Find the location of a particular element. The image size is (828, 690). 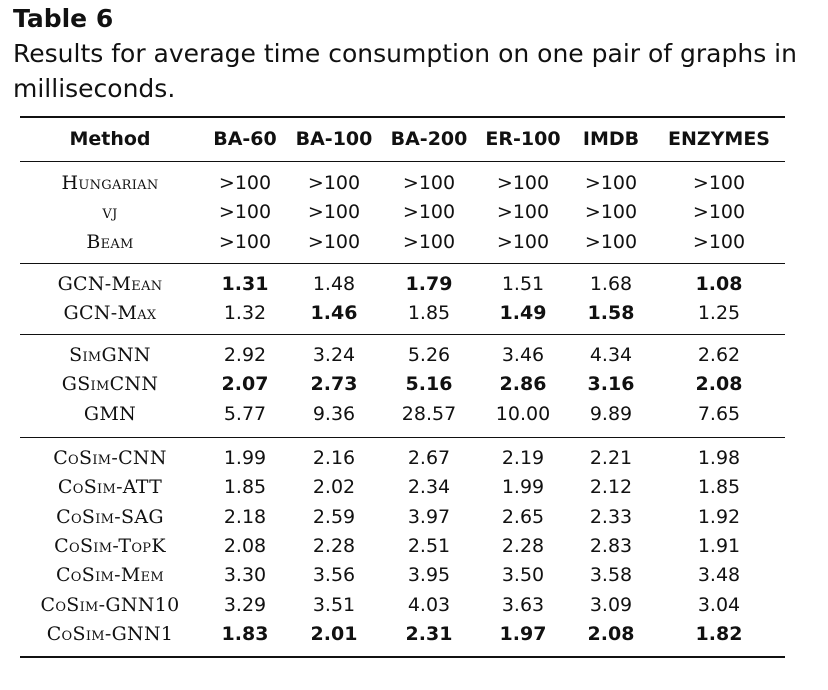

header-dataset: BA-100 is located at coordinates (334, 139).